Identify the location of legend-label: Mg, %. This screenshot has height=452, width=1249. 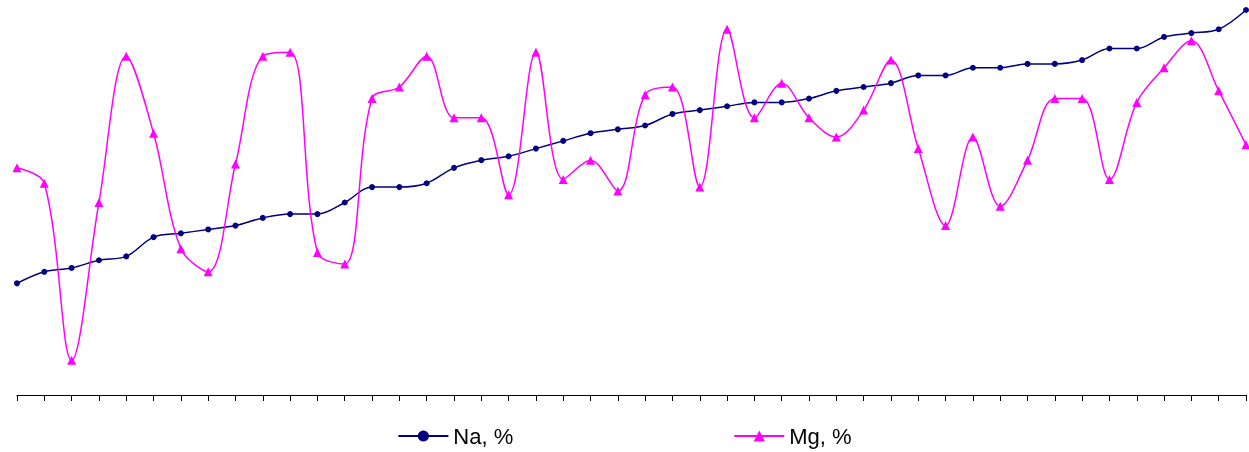
(820, 436).